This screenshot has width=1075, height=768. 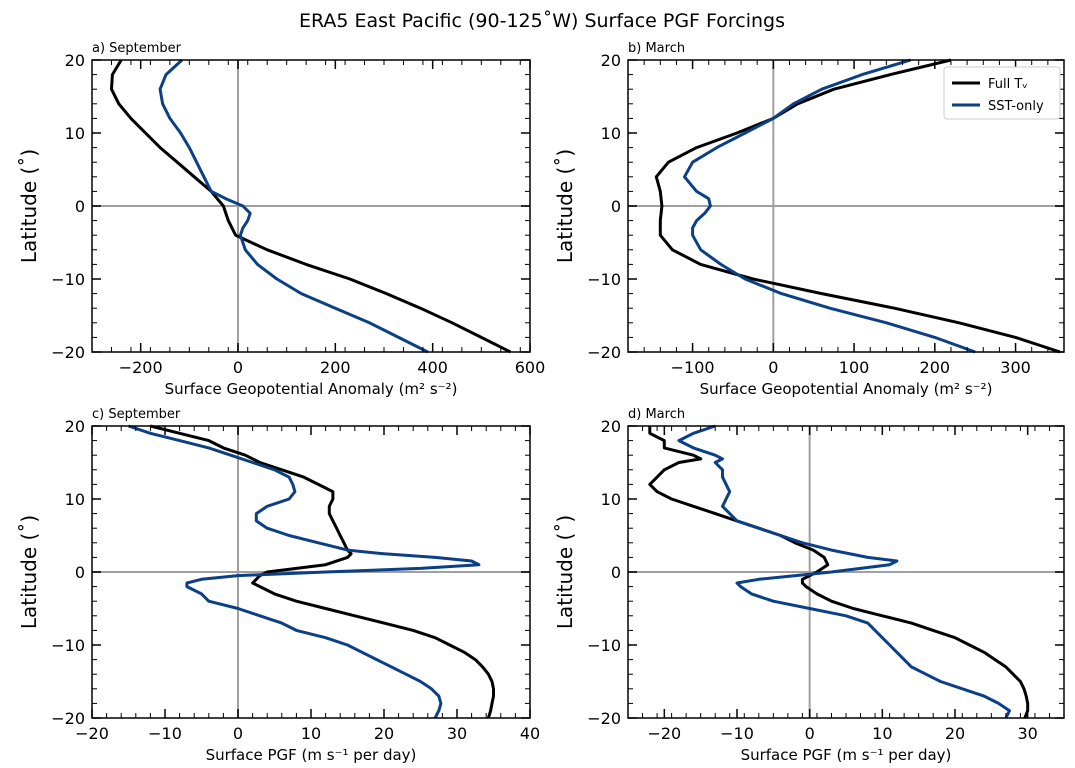 What do you see at coordinates (137, 48) in the screenshot?
I see `panel-title: a) September` at bounding box center [137, 48].